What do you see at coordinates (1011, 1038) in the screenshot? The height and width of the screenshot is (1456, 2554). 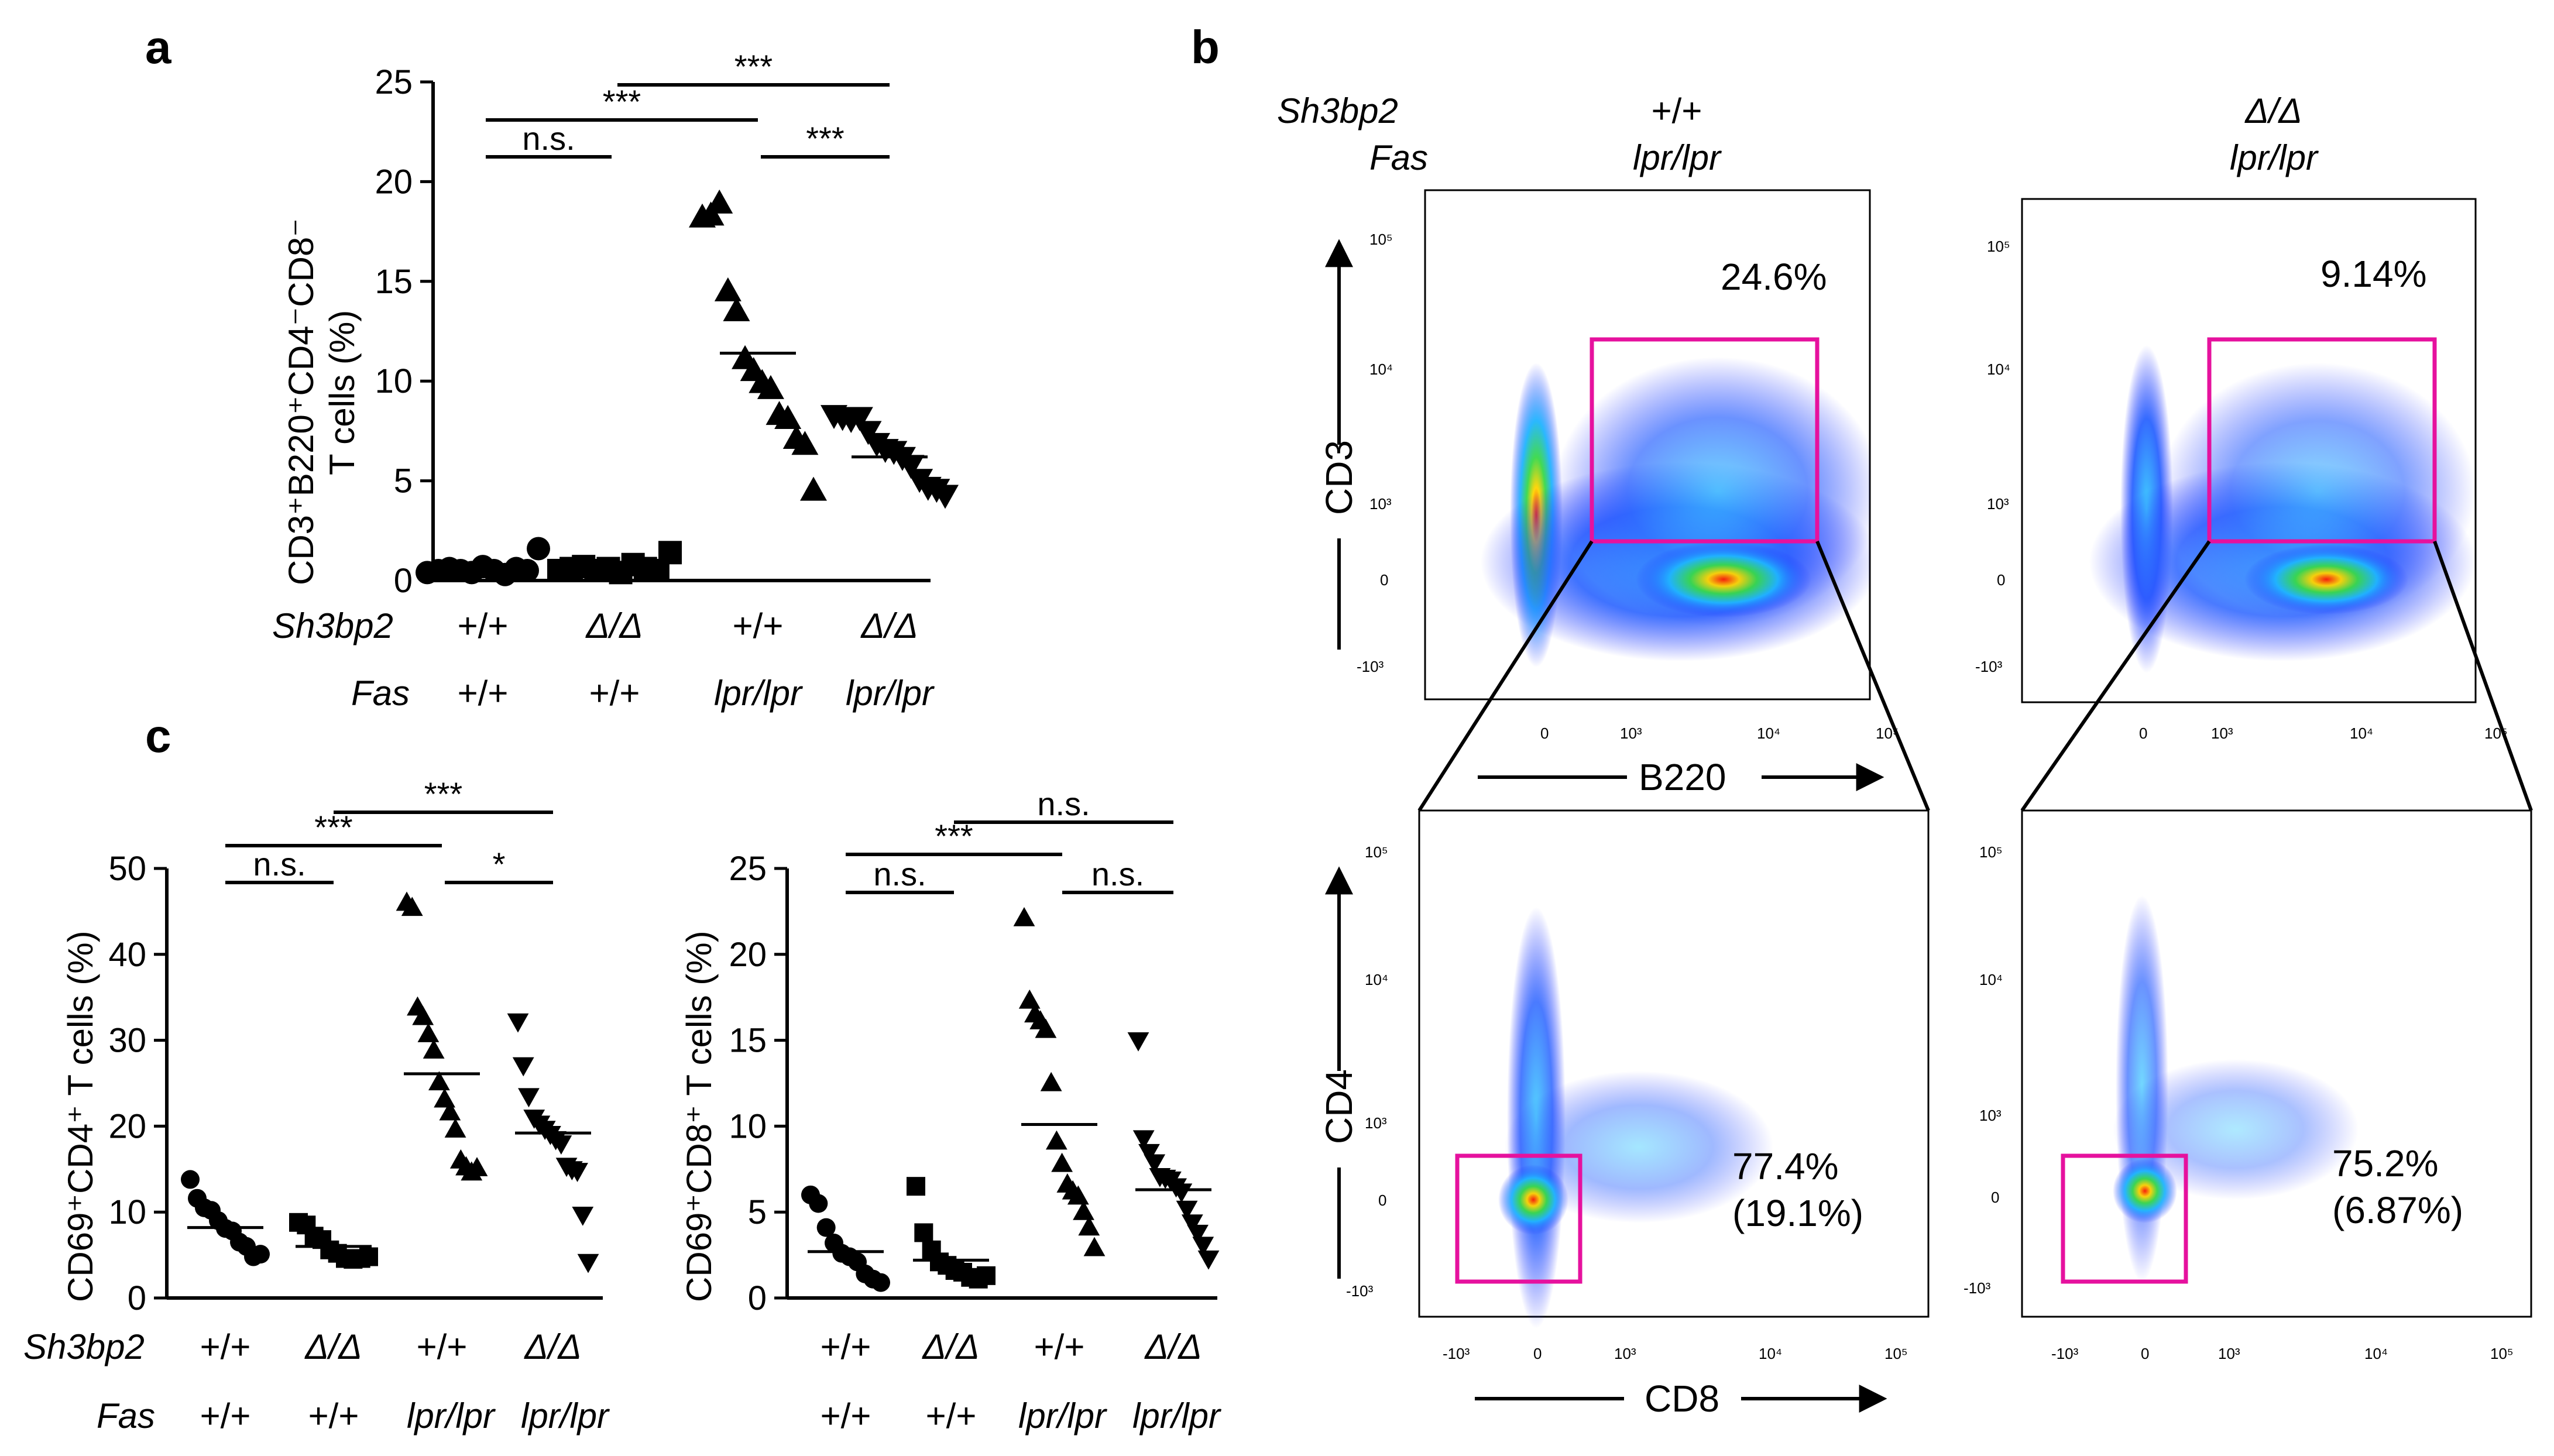 I see `panel-c-right-marks: n.s.***n.s.n.s.` at bounding box center [1011, 1038].